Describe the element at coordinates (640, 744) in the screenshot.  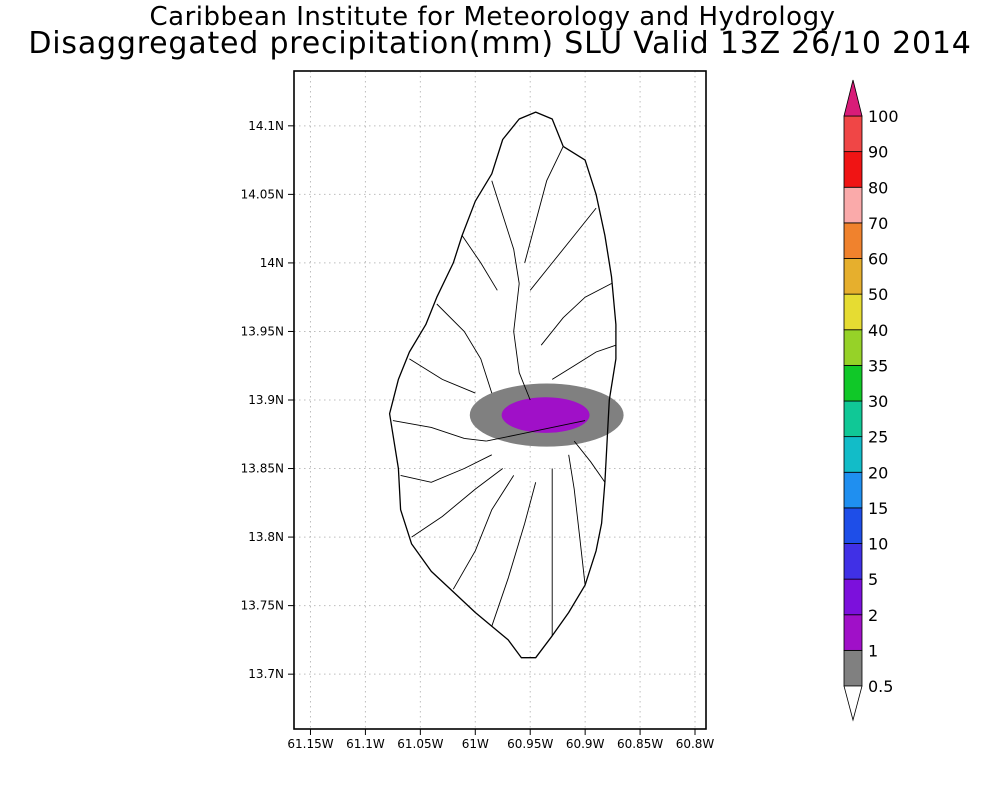
I see `lon-tick-label: 60.85W` at that location.